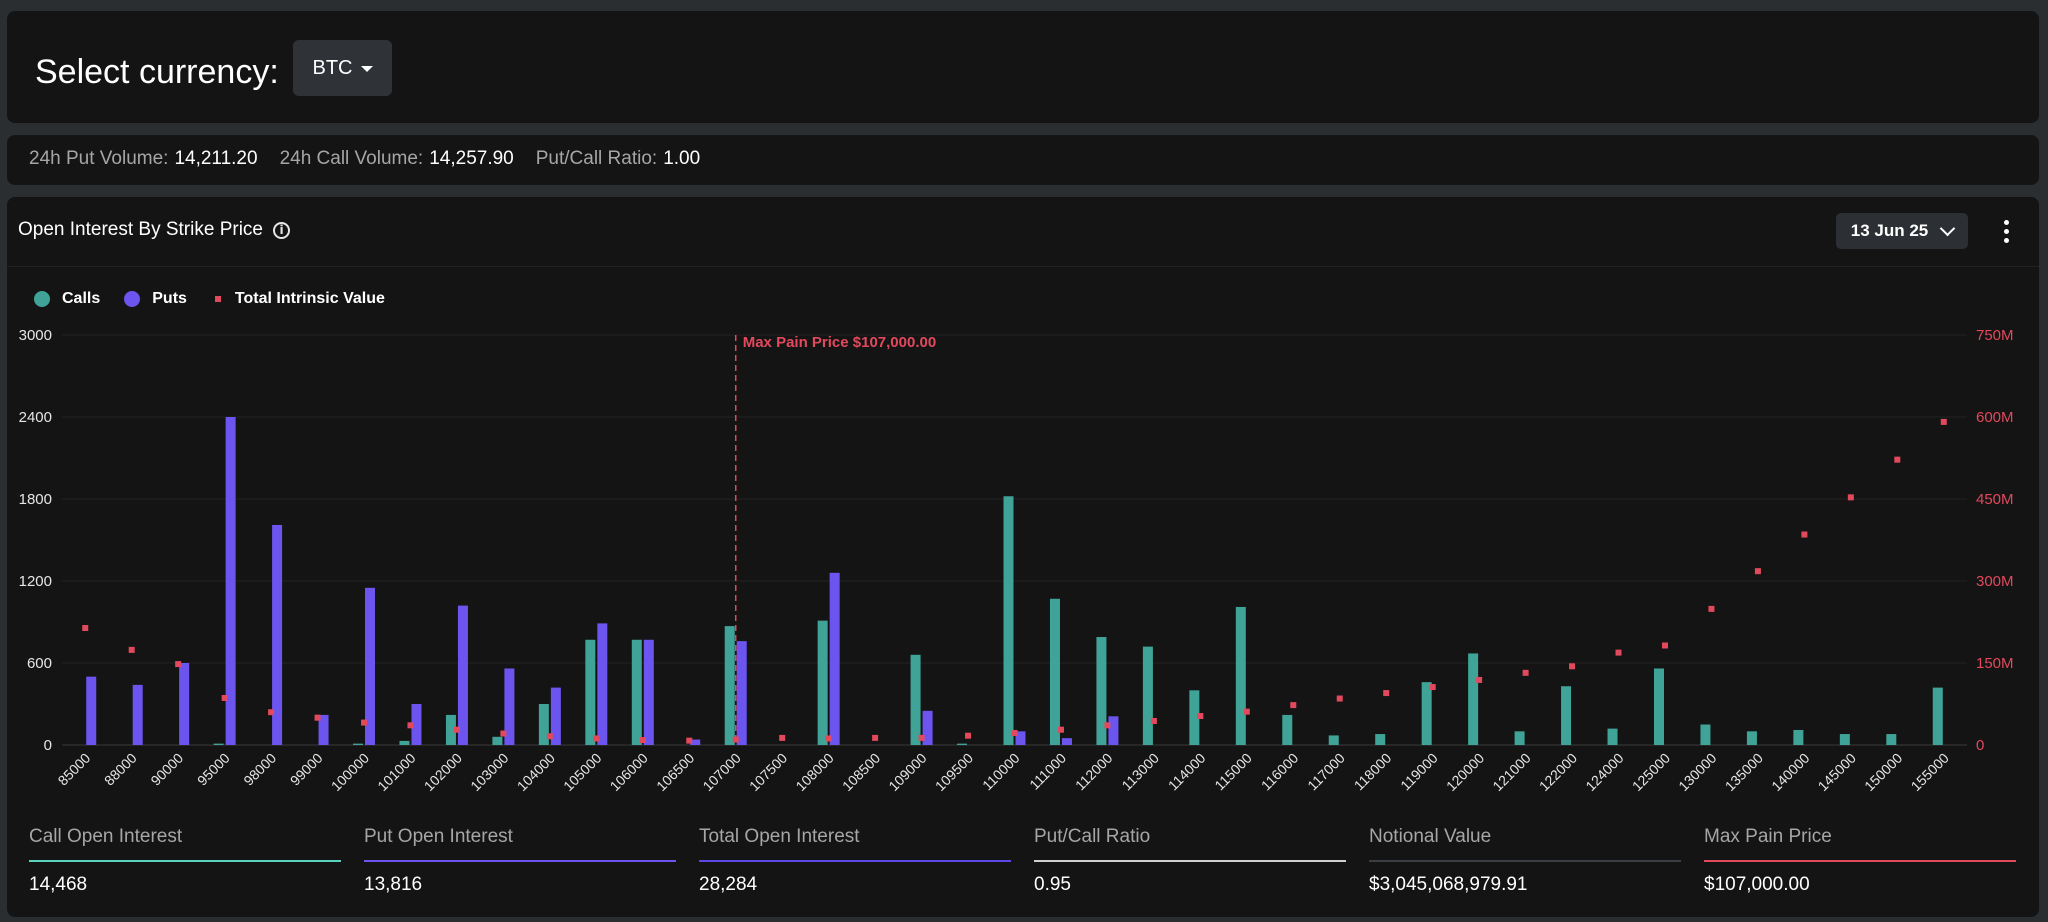 The image size is (2048, 922). I want to click on x-axis-tick-label: 150000, so click(1883, 772).